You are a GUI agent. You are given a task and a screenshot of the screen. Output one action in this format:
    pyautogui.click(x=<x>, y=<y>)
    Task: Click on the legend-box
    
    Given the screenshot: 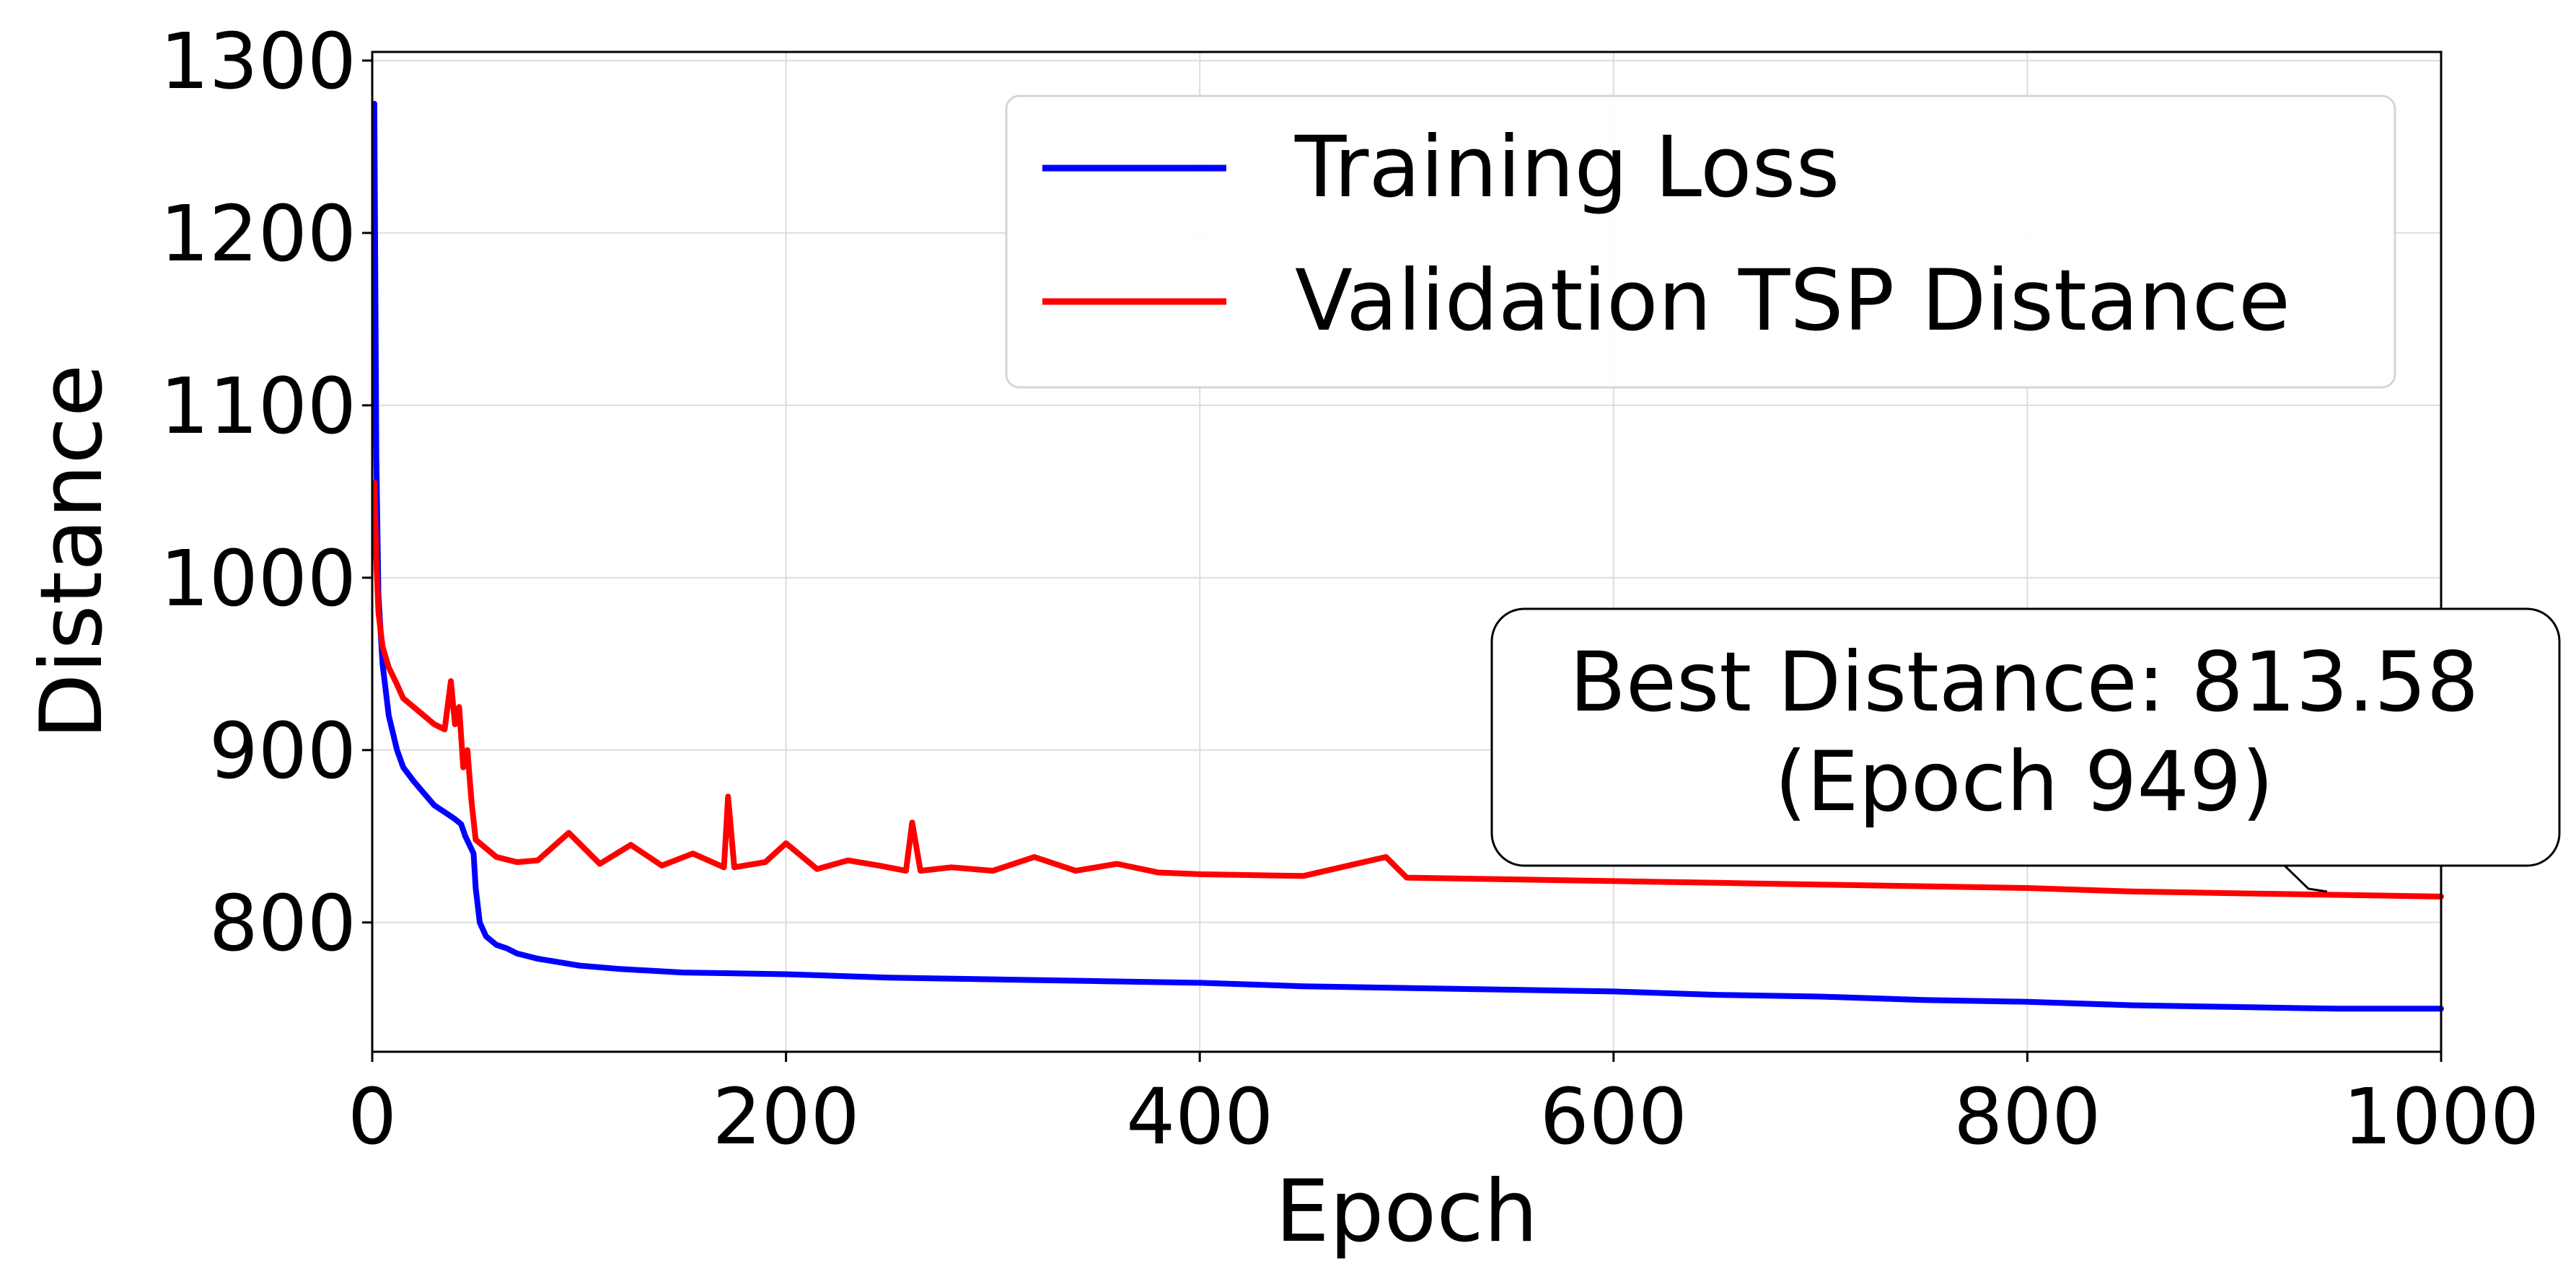 What is the action you would take?
    pyautogui.click(x=1700, y=242)
    